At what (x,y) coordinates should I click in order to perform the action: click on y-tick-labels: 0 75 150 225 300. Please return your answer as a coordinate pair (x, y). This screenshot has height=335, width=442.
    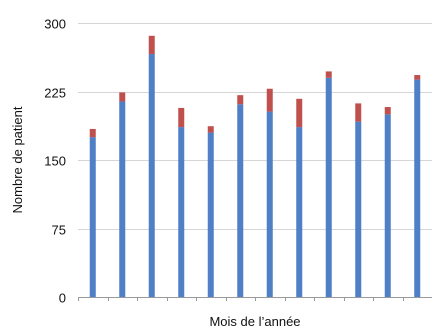
    Looking at the image, I should click on (55, 161).